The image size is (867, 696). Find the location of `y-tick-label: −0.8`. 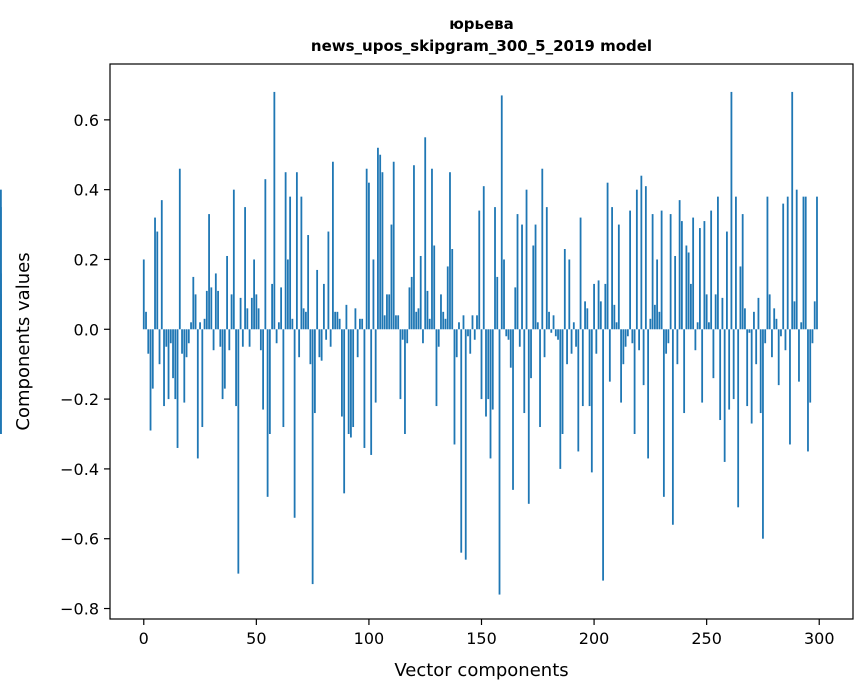

y-tick-label: −0.8 is located at coordinates (79, 609).